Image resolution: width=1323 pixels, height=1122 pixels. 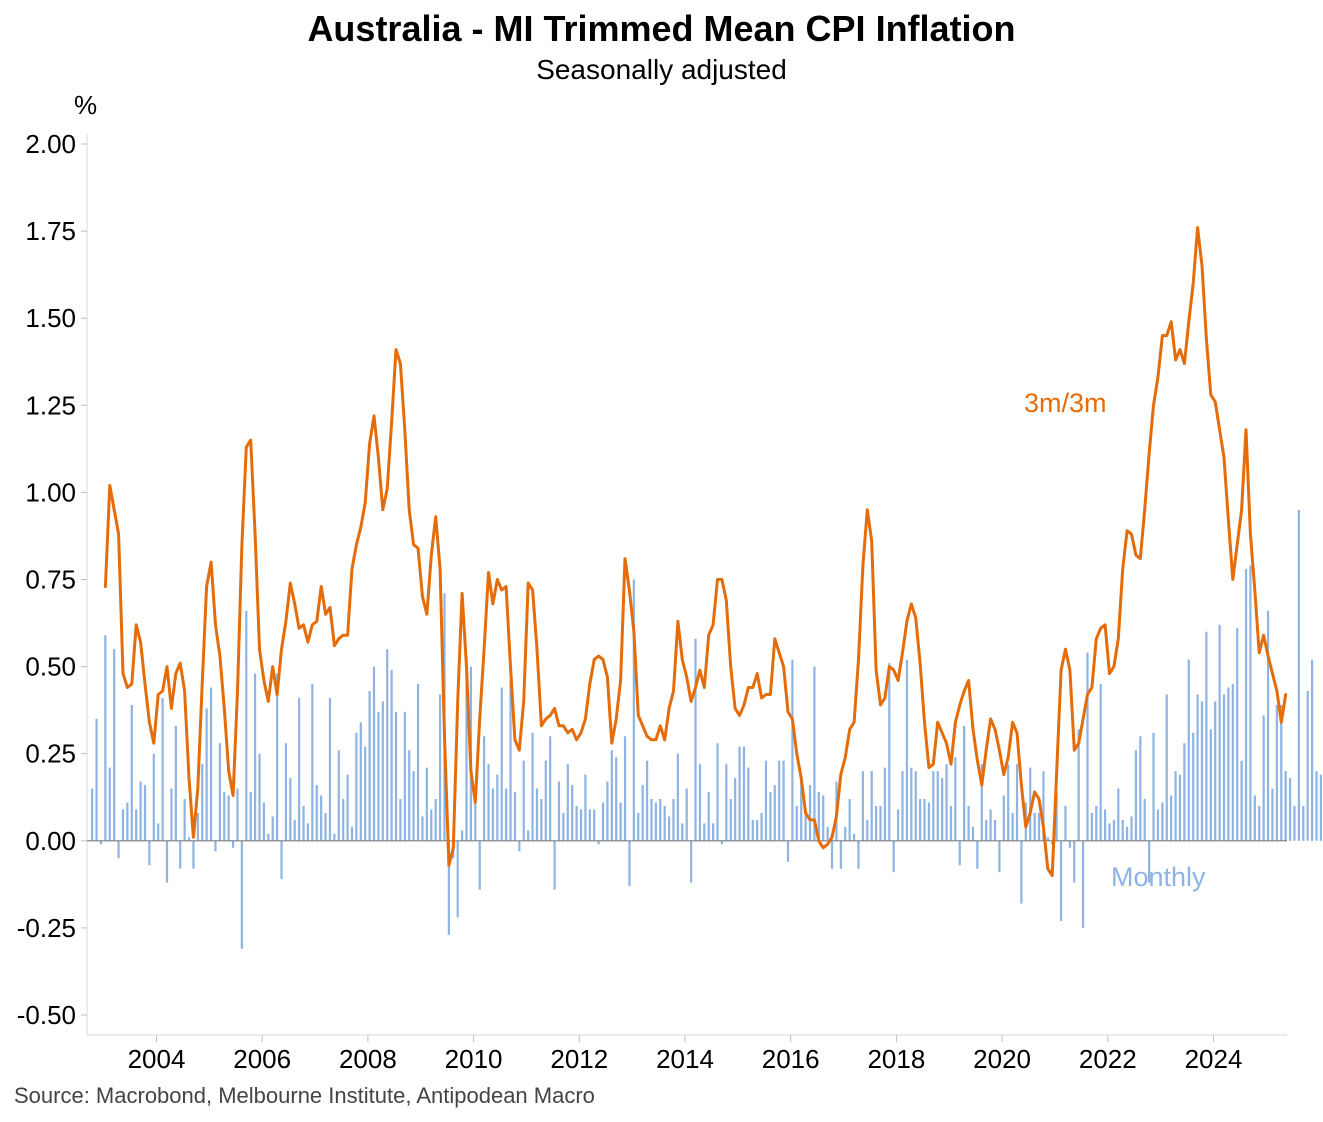 I want to click on x-tick-label: 2016, so click(x=791, y=1059).